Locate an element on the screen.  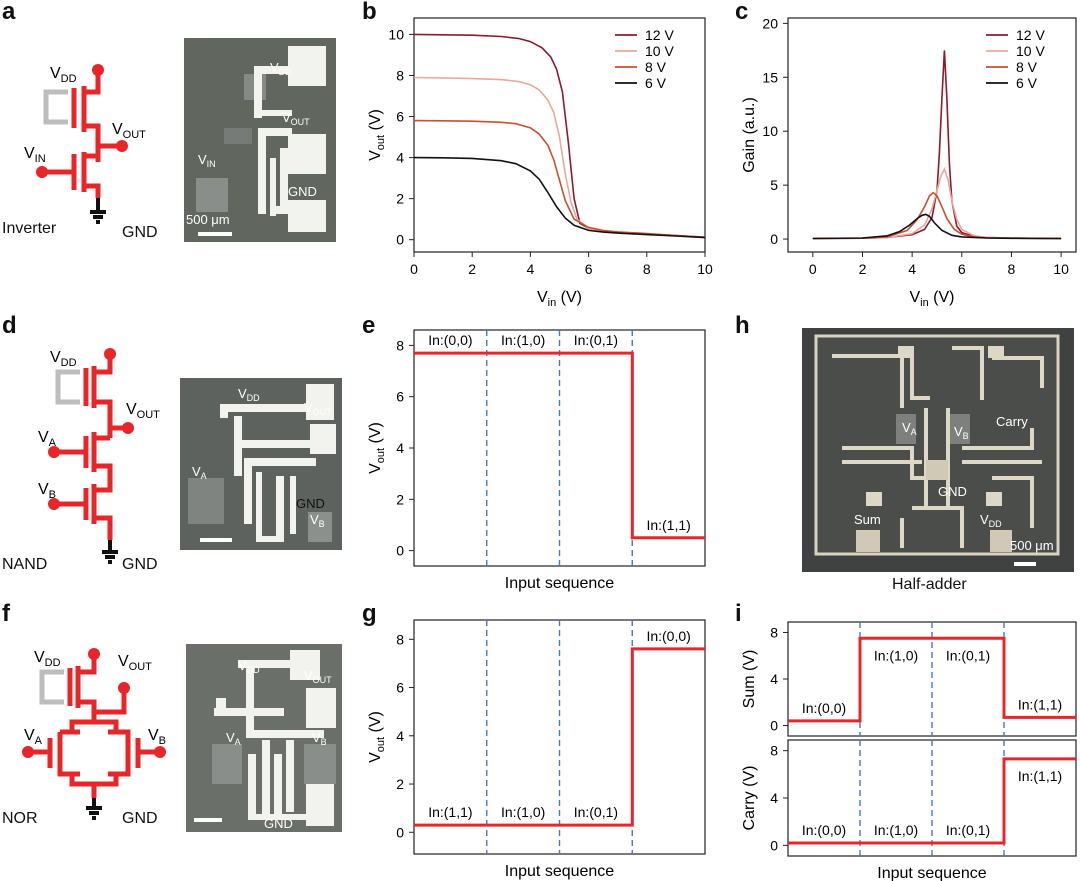
nor-photo-vb: VB is located at coordinates (319, 738).